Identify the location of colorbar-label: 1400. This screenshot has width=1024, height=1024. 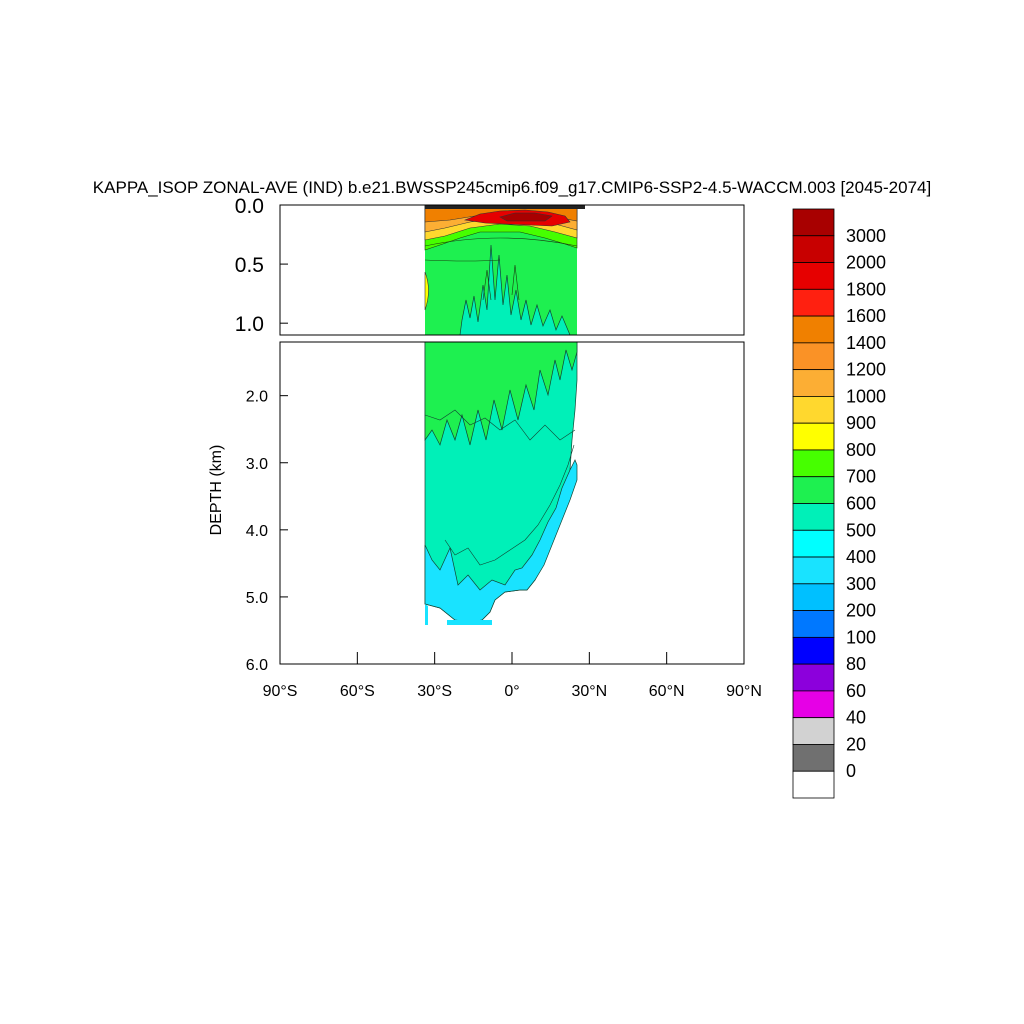
(866, 343).